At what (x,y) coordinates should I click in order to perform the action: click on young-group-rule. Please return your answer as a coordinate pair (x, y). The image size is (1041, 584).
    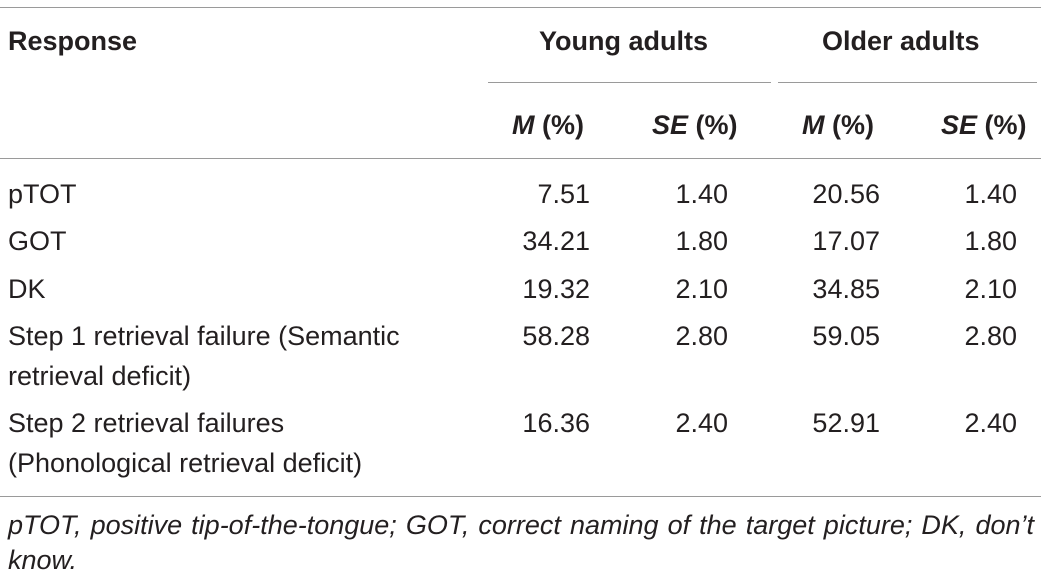
    Looking at the image, I should click on (629, 82).